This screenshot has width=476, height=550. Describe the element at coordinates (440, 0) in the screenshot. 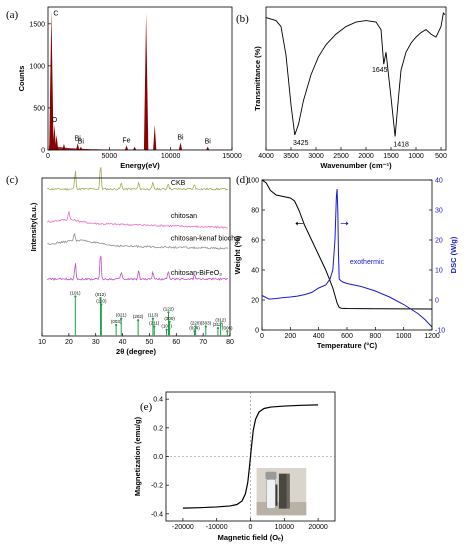

I see `ftir-peak-label: 453` at that location.